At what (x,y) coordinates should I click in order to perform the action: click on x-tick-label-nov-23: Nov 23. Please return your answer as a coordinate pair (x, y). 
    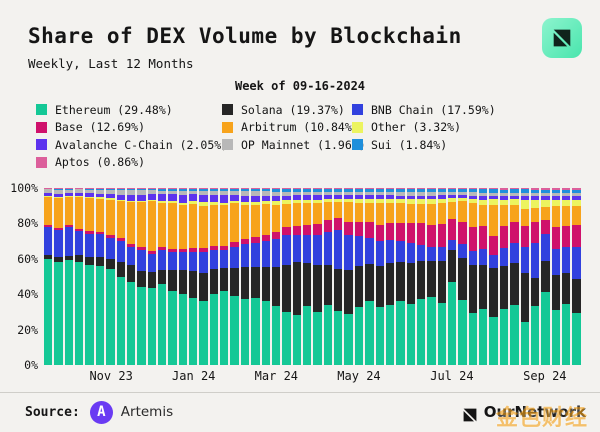
    Looking at the image, I should click on (111, 376).